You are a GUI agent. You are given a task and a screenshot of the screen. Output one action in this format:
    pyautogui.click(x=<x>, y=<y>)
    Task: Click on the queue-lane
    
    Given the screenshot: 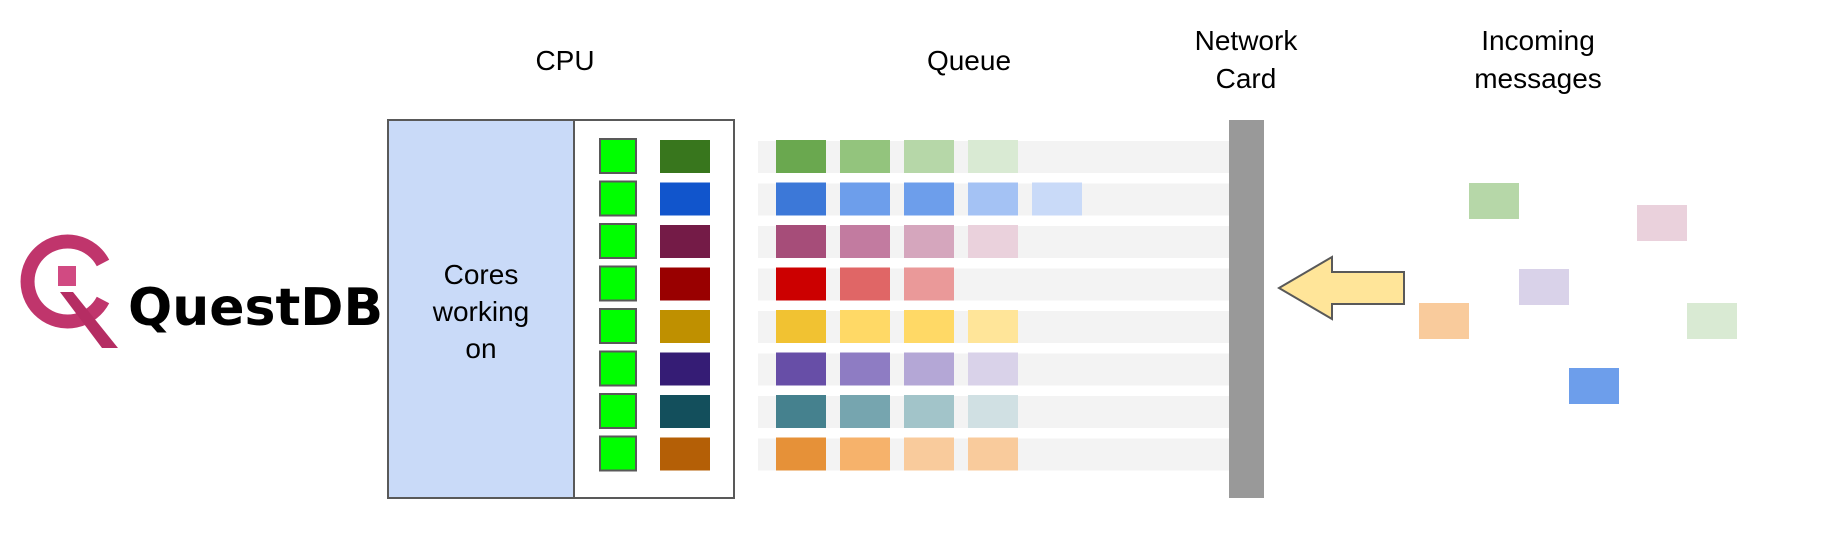 What is the action you would take?
    pyautogui.click(x=993, y=284)
    